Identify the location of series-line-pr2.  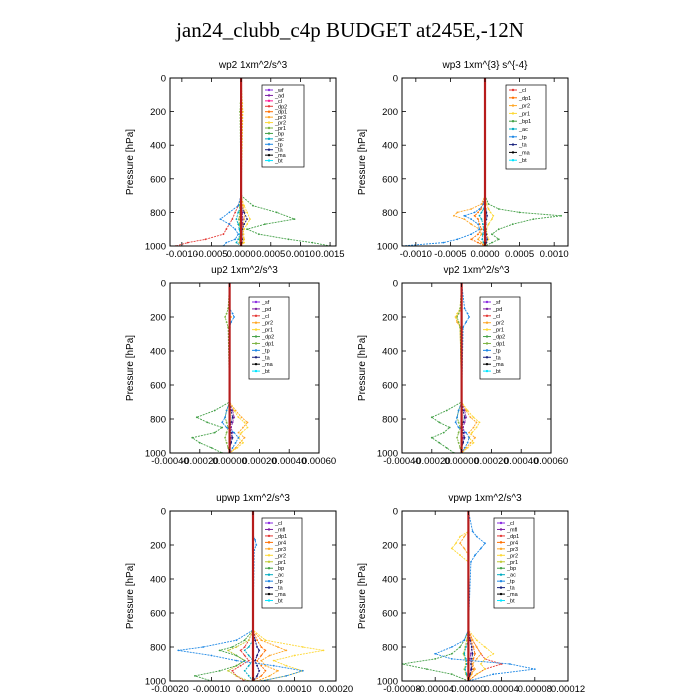
(239, 368).